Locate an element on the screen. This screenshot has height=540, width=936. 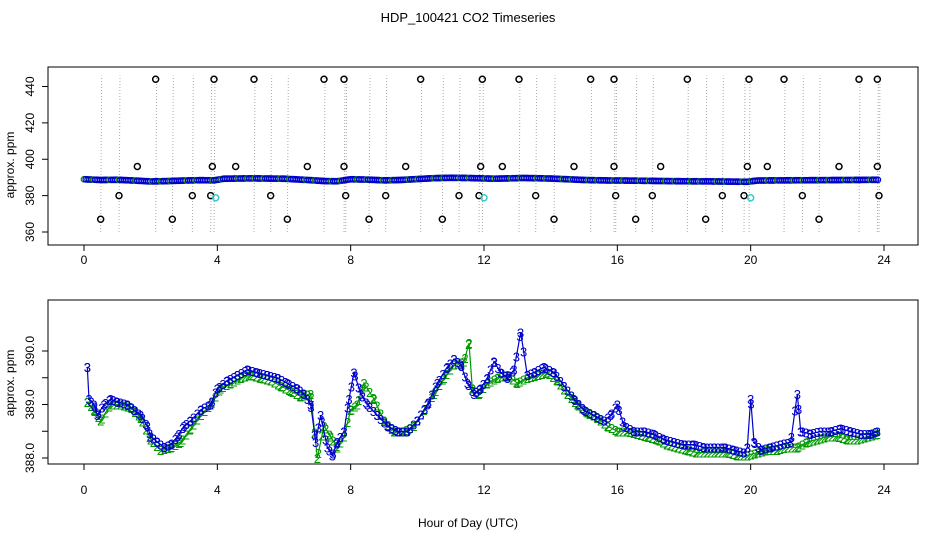
spike-trace is located at coordinates (156, 154).